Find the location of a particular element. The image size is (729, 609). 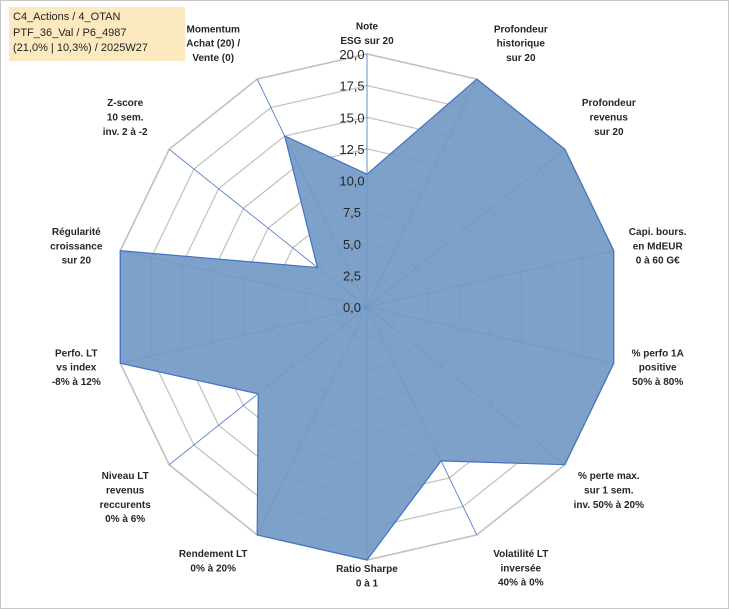

axis-label: Profondeur revenus sur 20 is located at coordinates (609, 118).